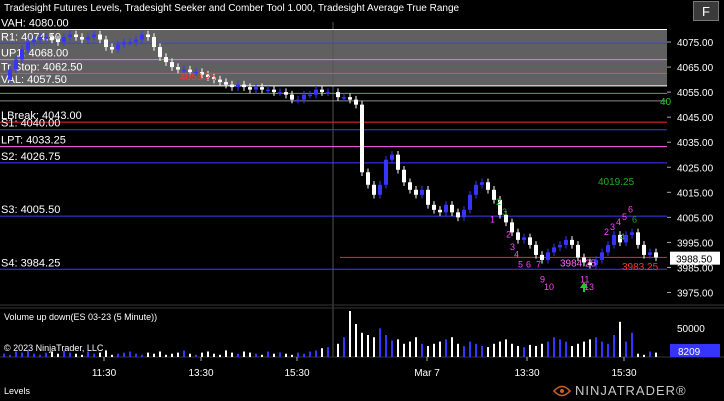  I want to click on time-tick-label: 11:30, so click(104, 373).